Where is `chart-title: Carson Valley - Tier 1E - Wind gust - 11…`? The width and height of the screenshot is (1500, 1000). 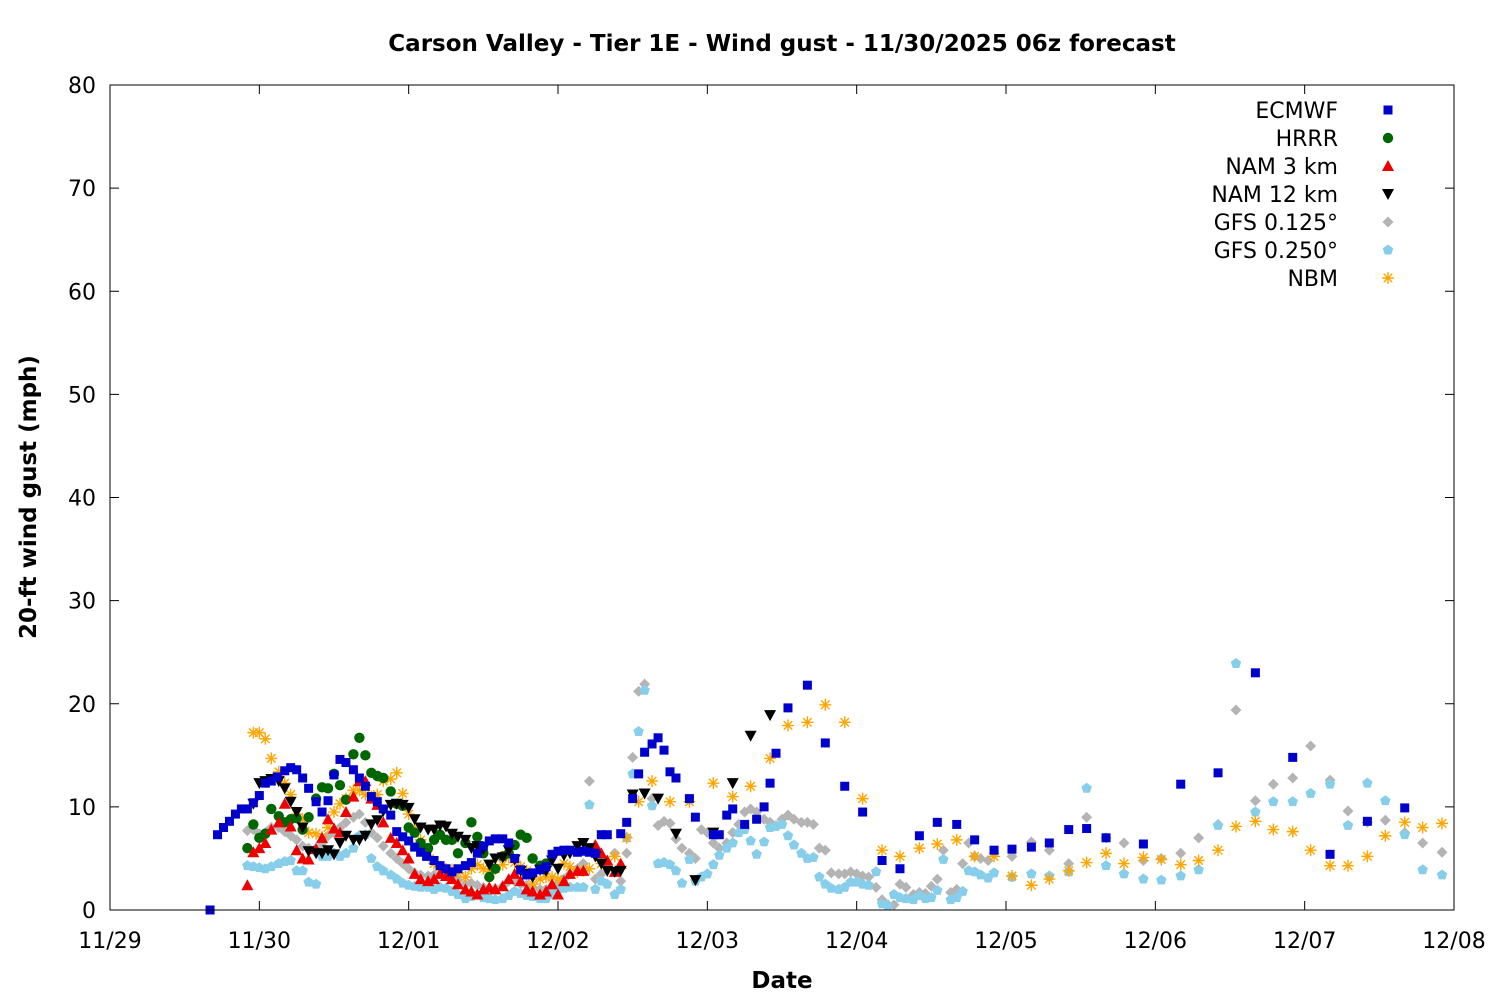 chart-title: Carson Valley - Tier 1E - Wind gust - 11… is located at coordinates (781, 44).